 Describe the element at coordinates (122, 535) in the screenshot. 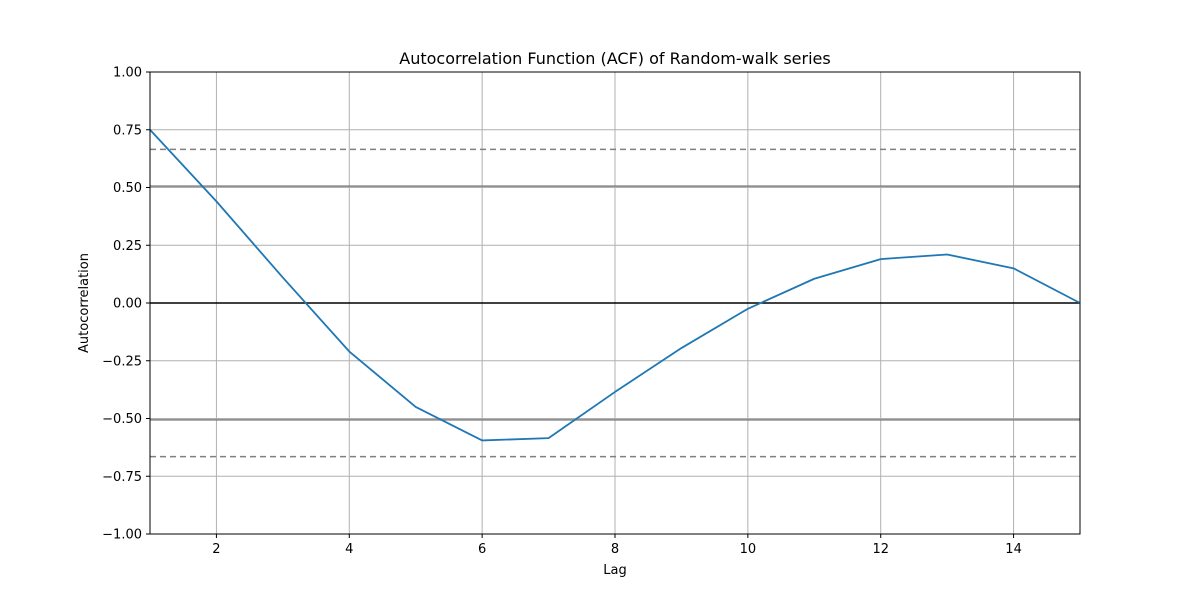

I see `y-tick-label: −1.00` at that location.